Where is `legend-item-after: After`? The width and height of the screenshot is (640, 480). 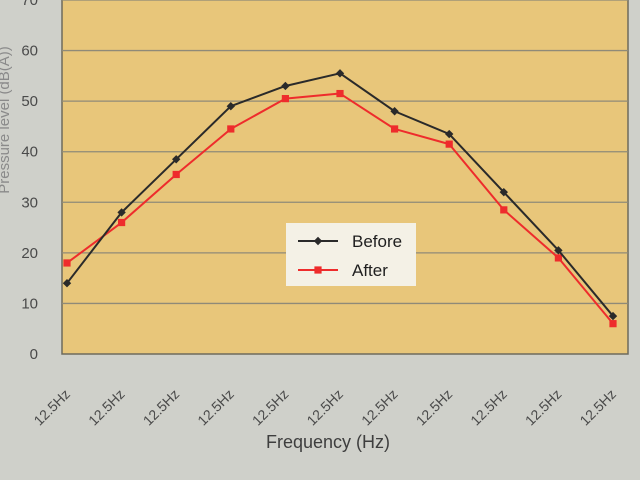
legend-item-after: After is located at coordinates (343, 270).